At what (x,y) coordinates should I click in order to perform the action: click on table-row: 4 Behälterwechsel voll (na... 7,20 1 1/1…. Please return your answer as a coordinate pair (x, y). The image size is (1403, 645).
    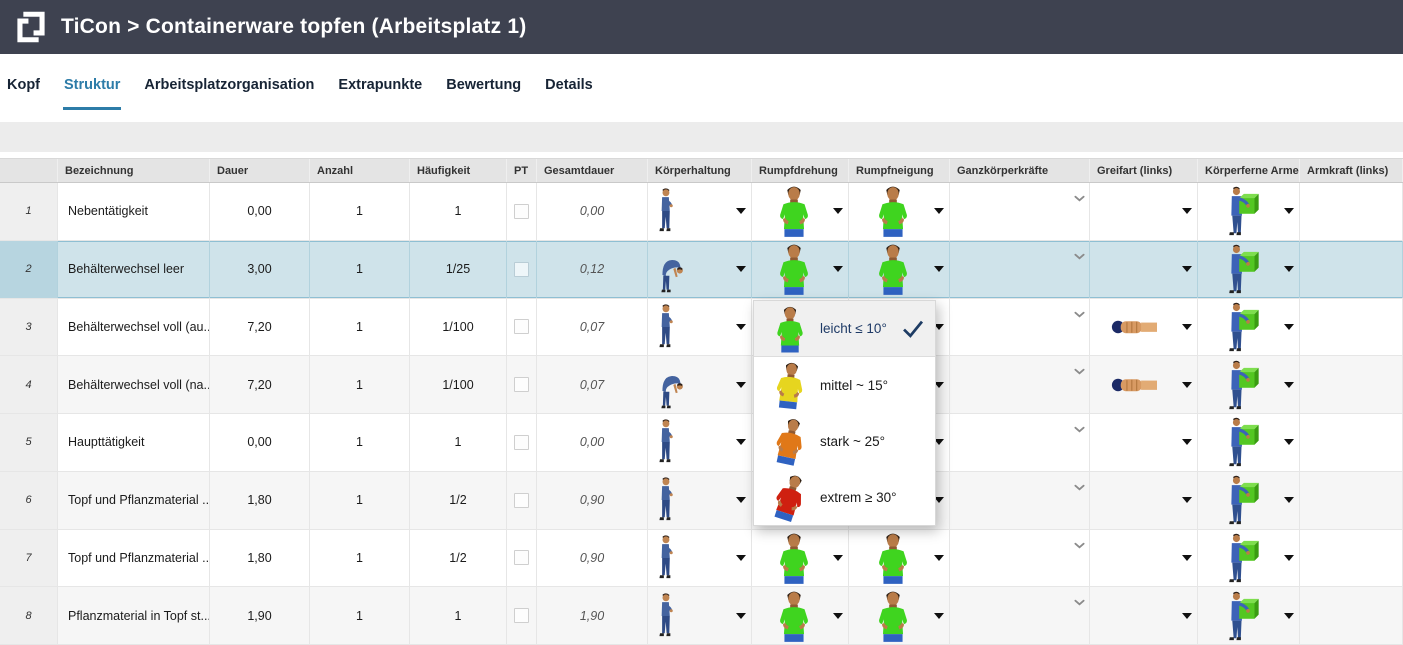
    Looking at the image, I should click on (701, 385).